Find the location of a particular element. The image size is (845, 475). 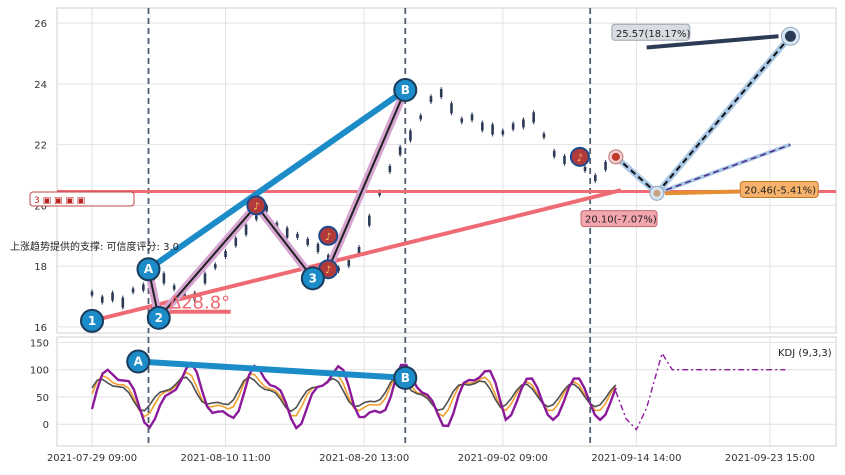

price-y-tick-label: 22 is located at coordinates (40, 146).